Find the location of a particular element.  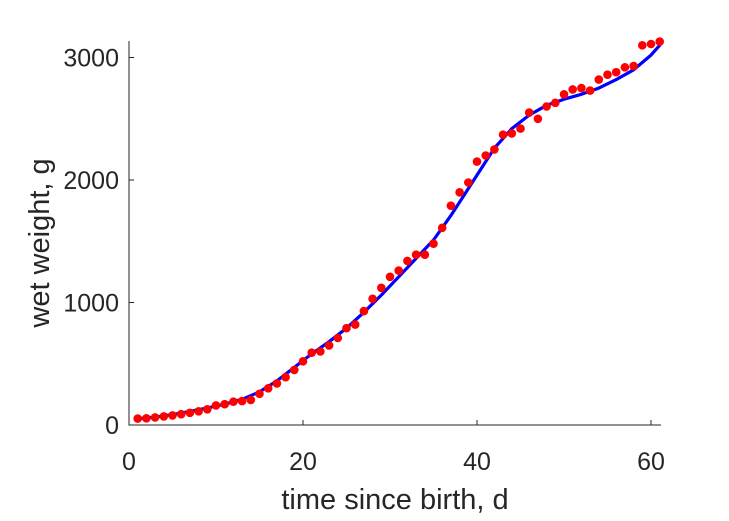

y-tick-label: 1000 is located at coordinates (91, 304).